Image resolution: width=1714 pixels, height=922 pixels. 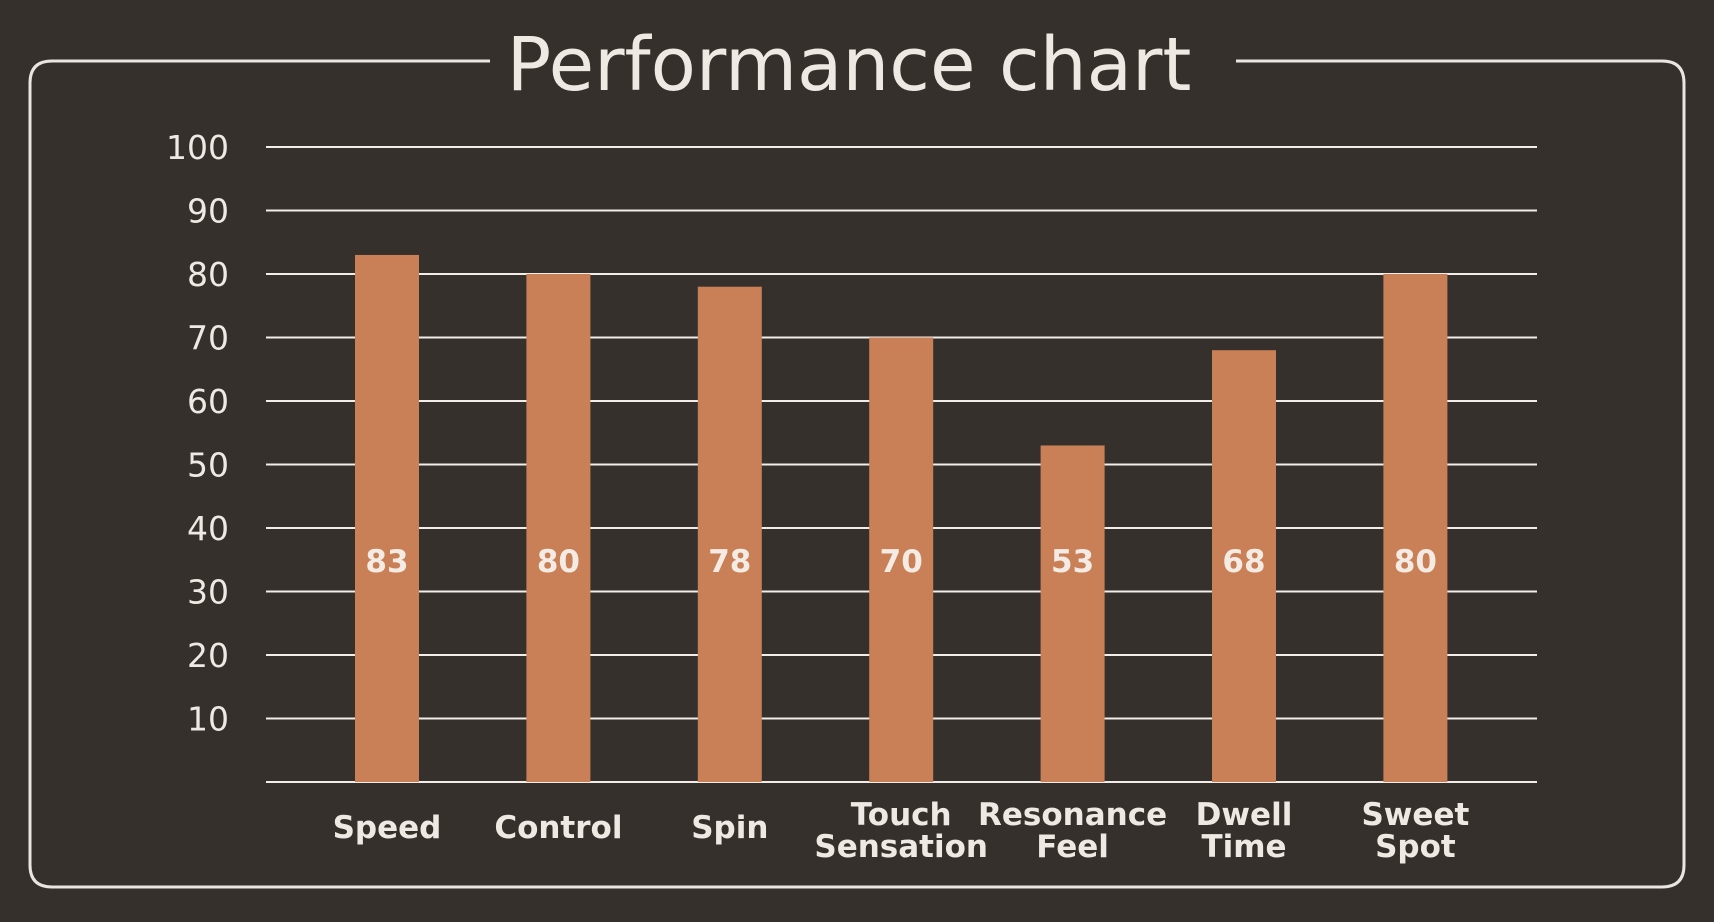 I want to click on x-tick-label: Sweet Spot, so click(x=1415, y=831).